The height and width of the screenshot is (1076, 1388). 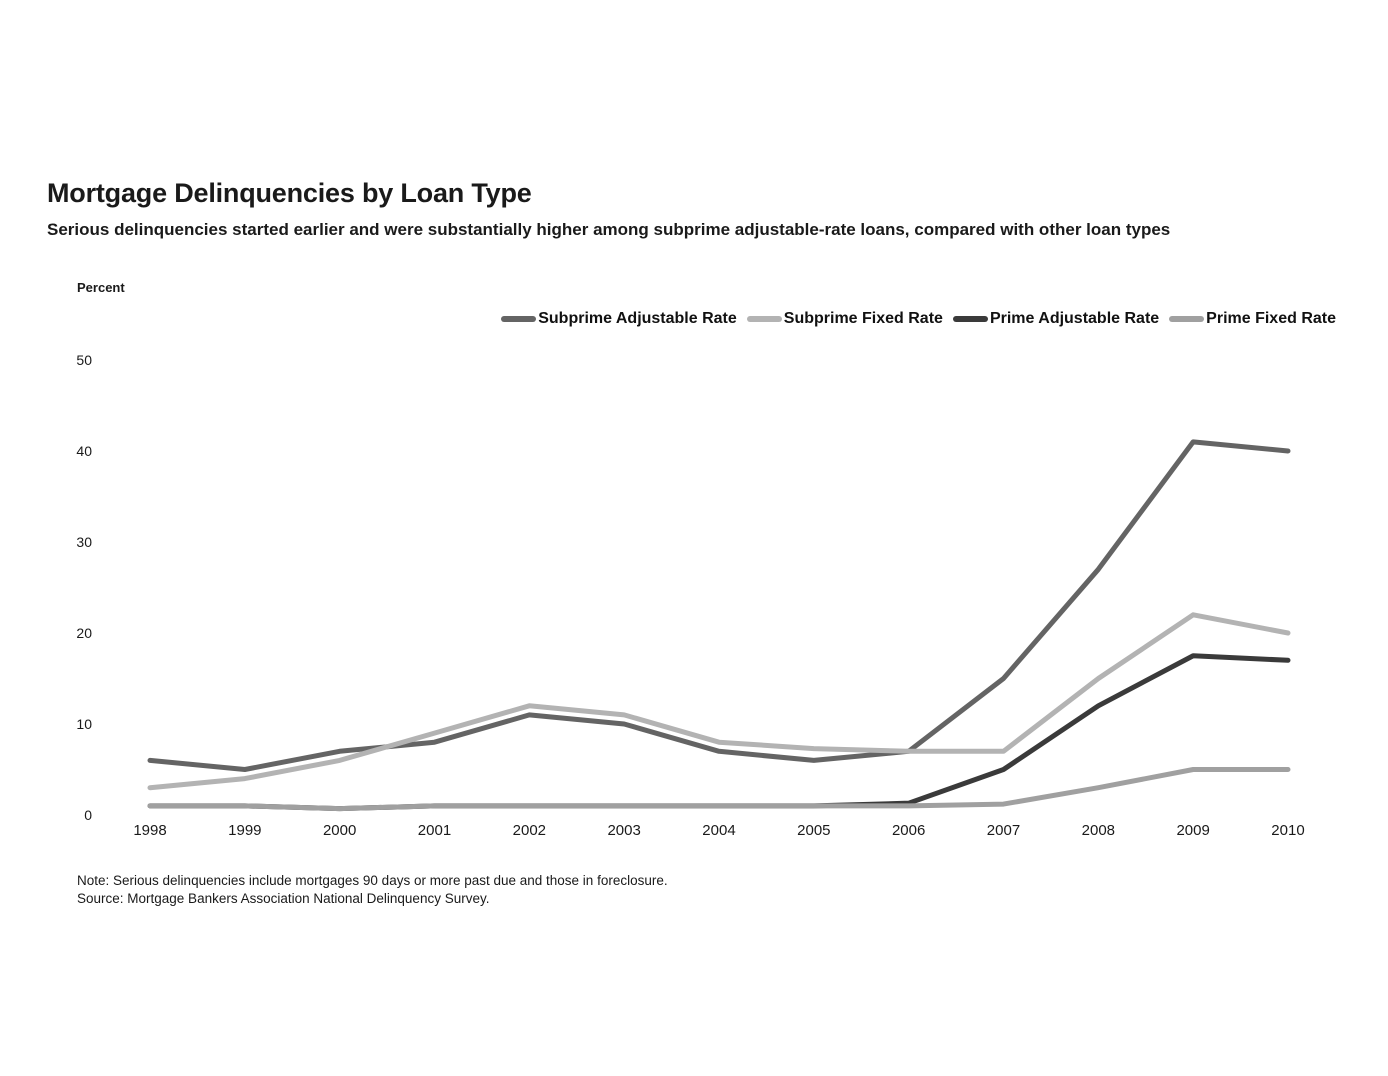 I want to click on series-line-subprime-fixed-rate, so click(x=719, y=701).